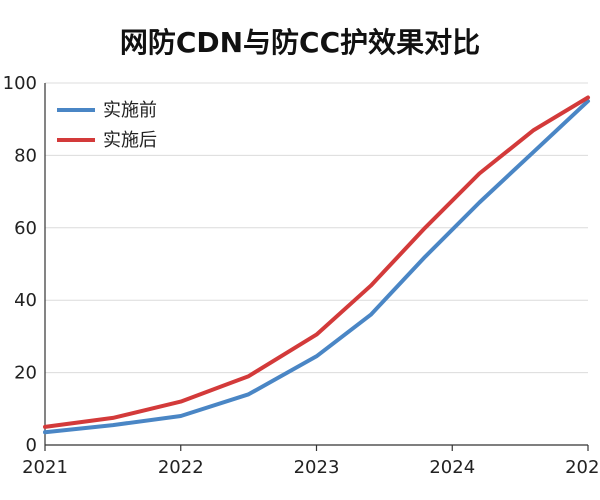 The height and width of the screenshot is (500, 600). Describe the element at coordinates (25, 373) in the screenshot. I see `y-tick-label: 20` at that location.